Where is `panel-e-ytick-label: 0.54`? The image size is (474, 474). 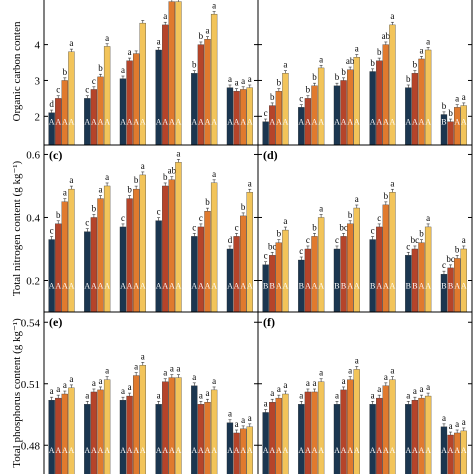 panel-e-ytick-label: 0.54 is located at coordinates (31, 323).